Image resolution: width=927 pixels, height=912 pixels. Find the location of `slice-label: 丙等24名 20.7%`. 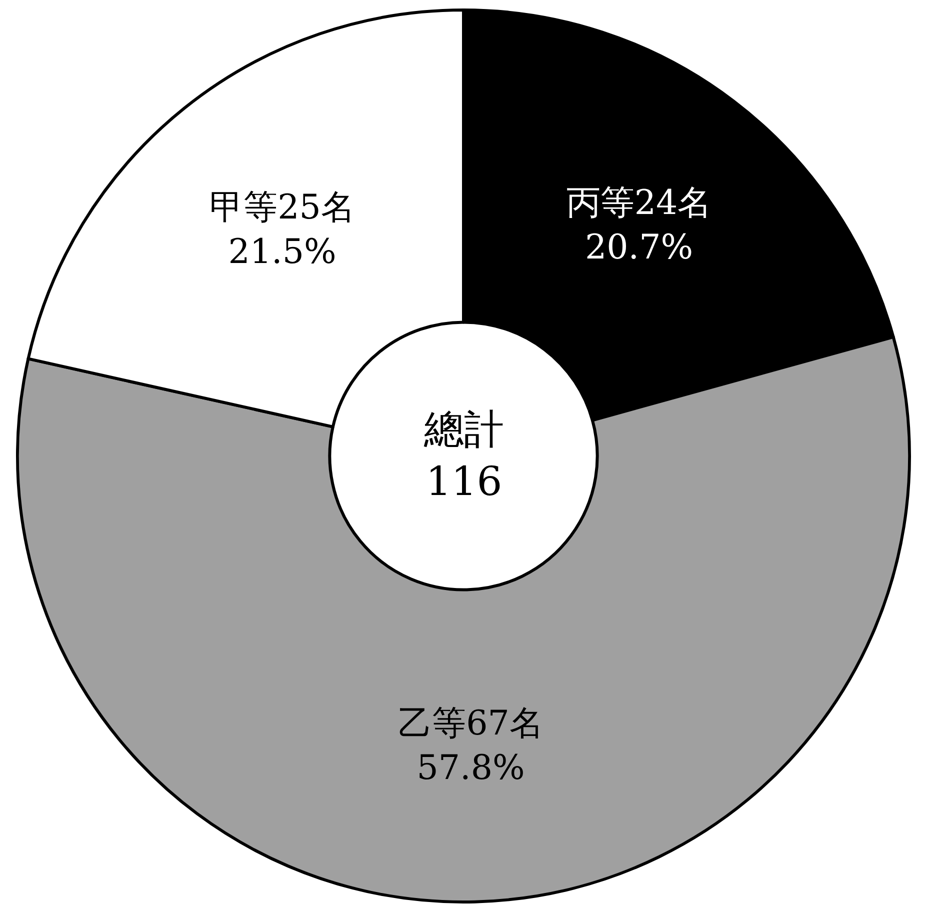

slice-label: 丙等24名 20.7% is located at coordinates (639, 225).